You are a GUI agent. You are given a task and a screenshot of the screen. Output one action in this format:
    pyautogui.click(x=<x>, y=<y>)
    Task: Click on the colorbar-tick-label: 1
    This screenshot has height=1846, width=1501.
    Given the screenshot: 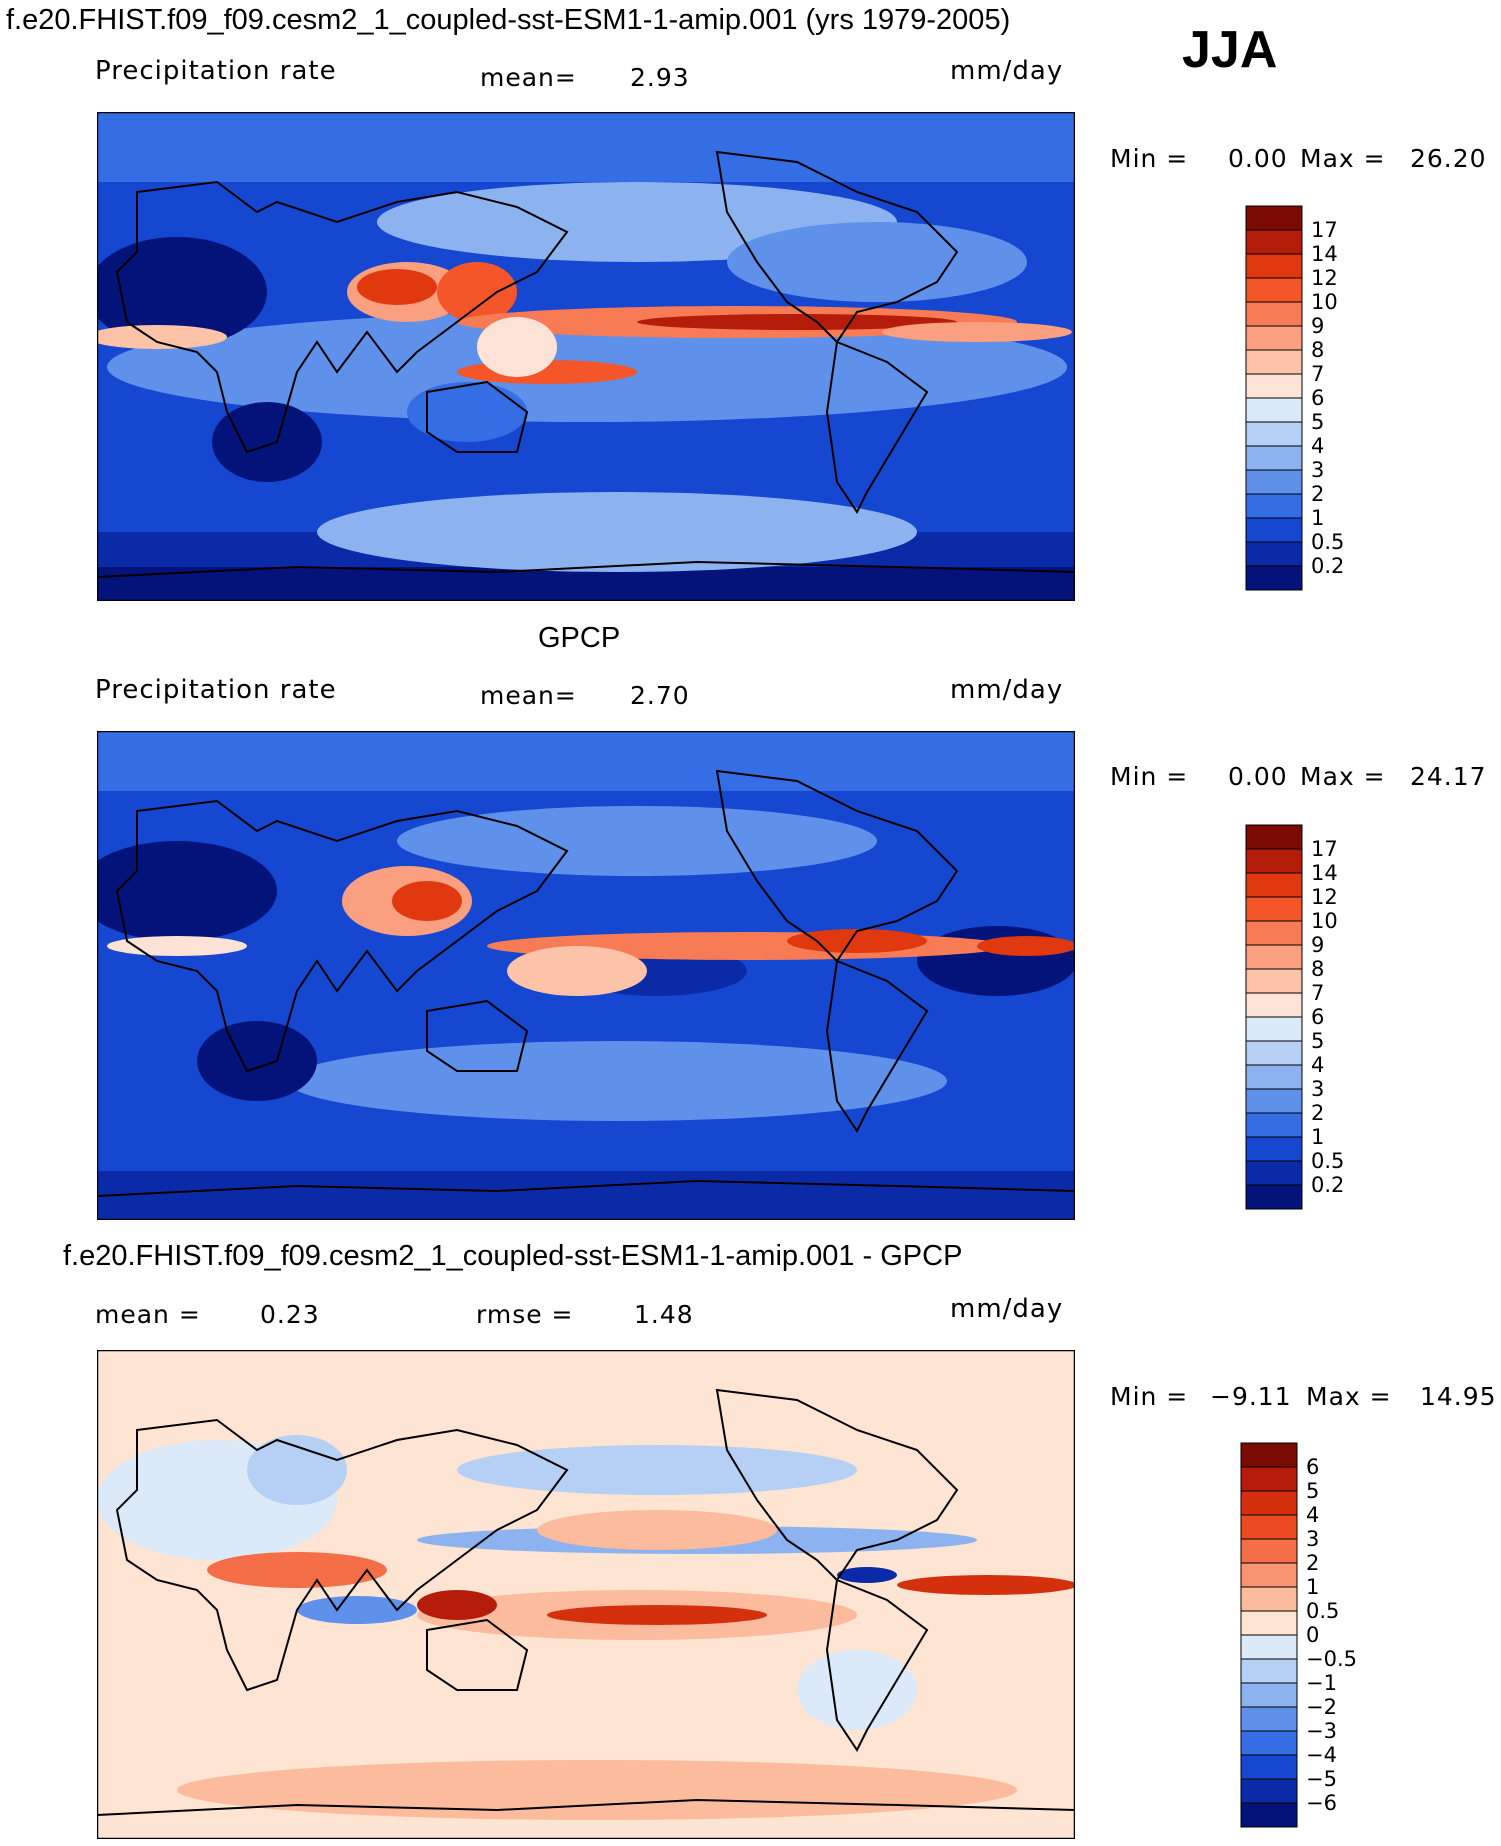 What is the action you would take?
    pyautogui.click(x=1312, y=1587)
    